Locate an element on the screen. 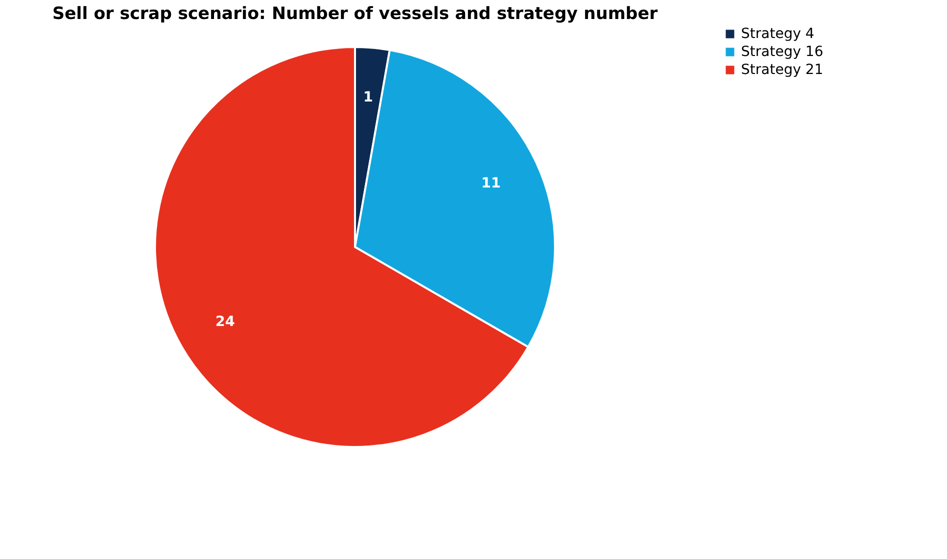 The image size is (947, 559). data-label: 24 is located at coordinates (225, 322).